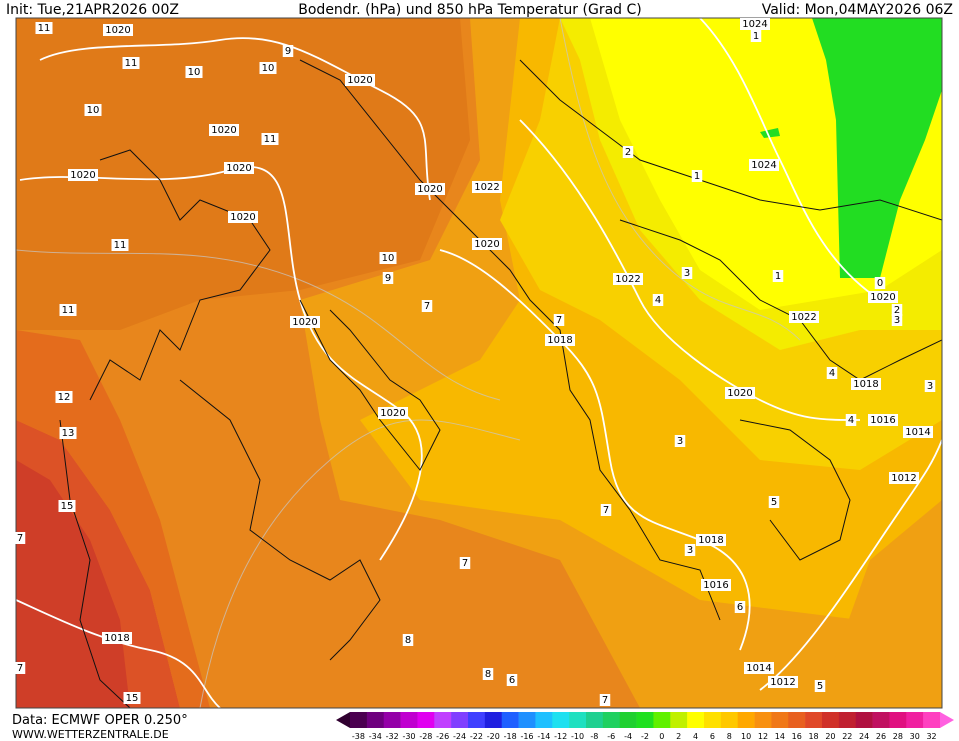 This screenshot has width=959, height=741. What do you see at coordinates (258, 325) in the screenshot?
I see `temp-line` at bounding box center [258, 325].